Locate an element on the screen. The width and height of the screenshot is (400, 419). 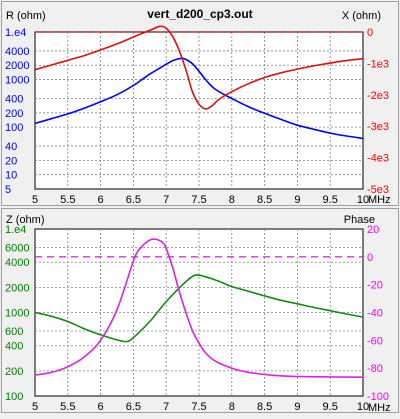
upper-x-tick-label: 6.5 is located at coordinates (133, 200).